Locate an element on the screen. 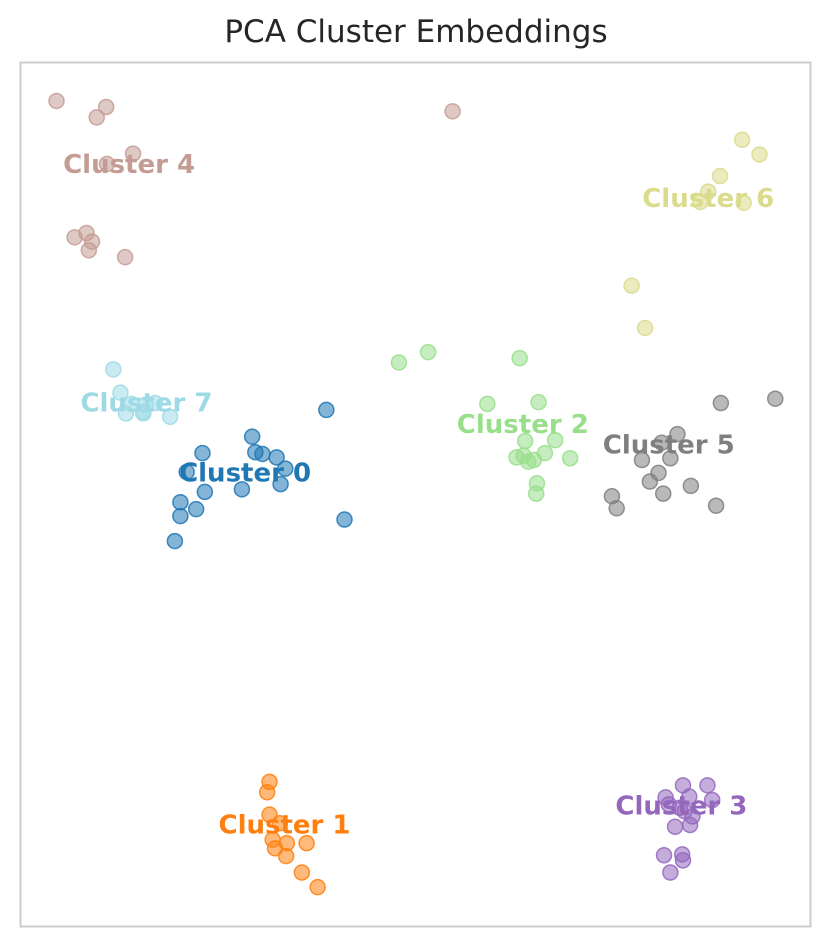 Image resolution: width=832 pixels, height=948 pixels. cluster-label-2: Cluster 2 is located at coordinates (523, 425).